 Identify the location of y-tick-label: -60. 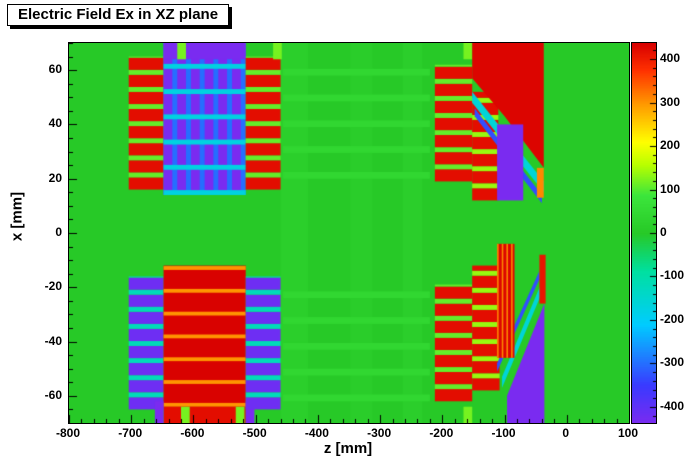
(53, 394).